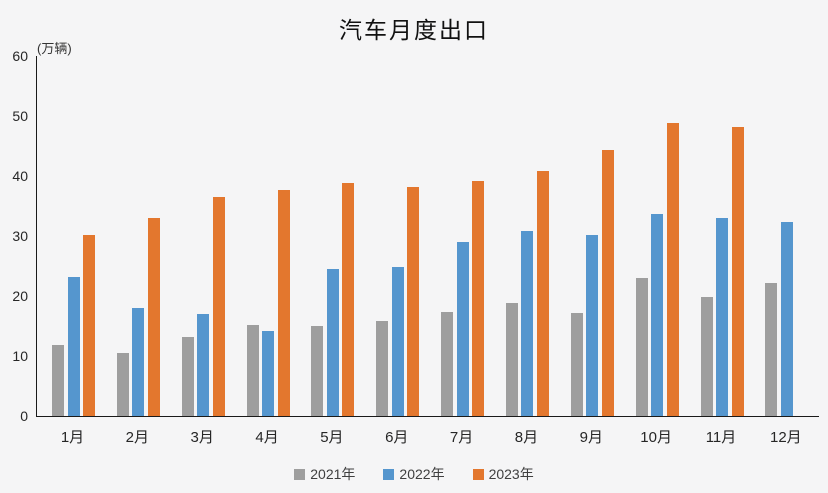 The height and width of the screenshot is (493, 828). Describe the element at coordinates (122, 384) in the screenshot. I see `bar-2021年-2月` at that location.